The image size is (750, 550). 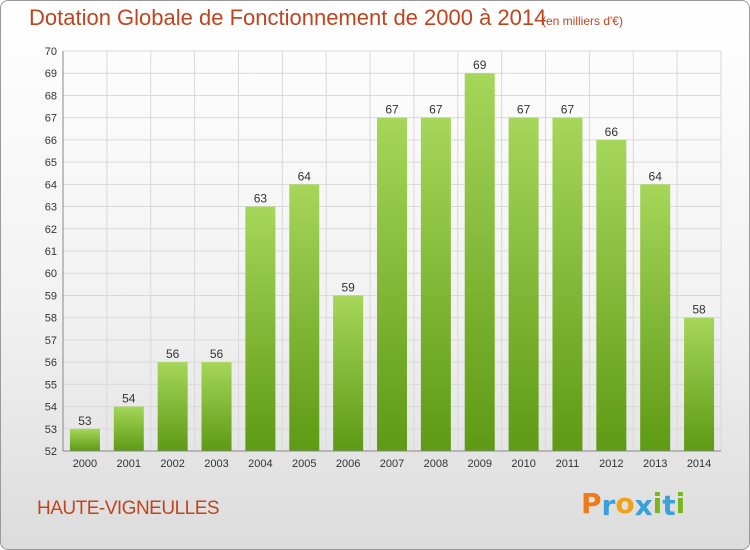 I want to click on proxiti-logo: Proxiti, so click(x=633, y=504).